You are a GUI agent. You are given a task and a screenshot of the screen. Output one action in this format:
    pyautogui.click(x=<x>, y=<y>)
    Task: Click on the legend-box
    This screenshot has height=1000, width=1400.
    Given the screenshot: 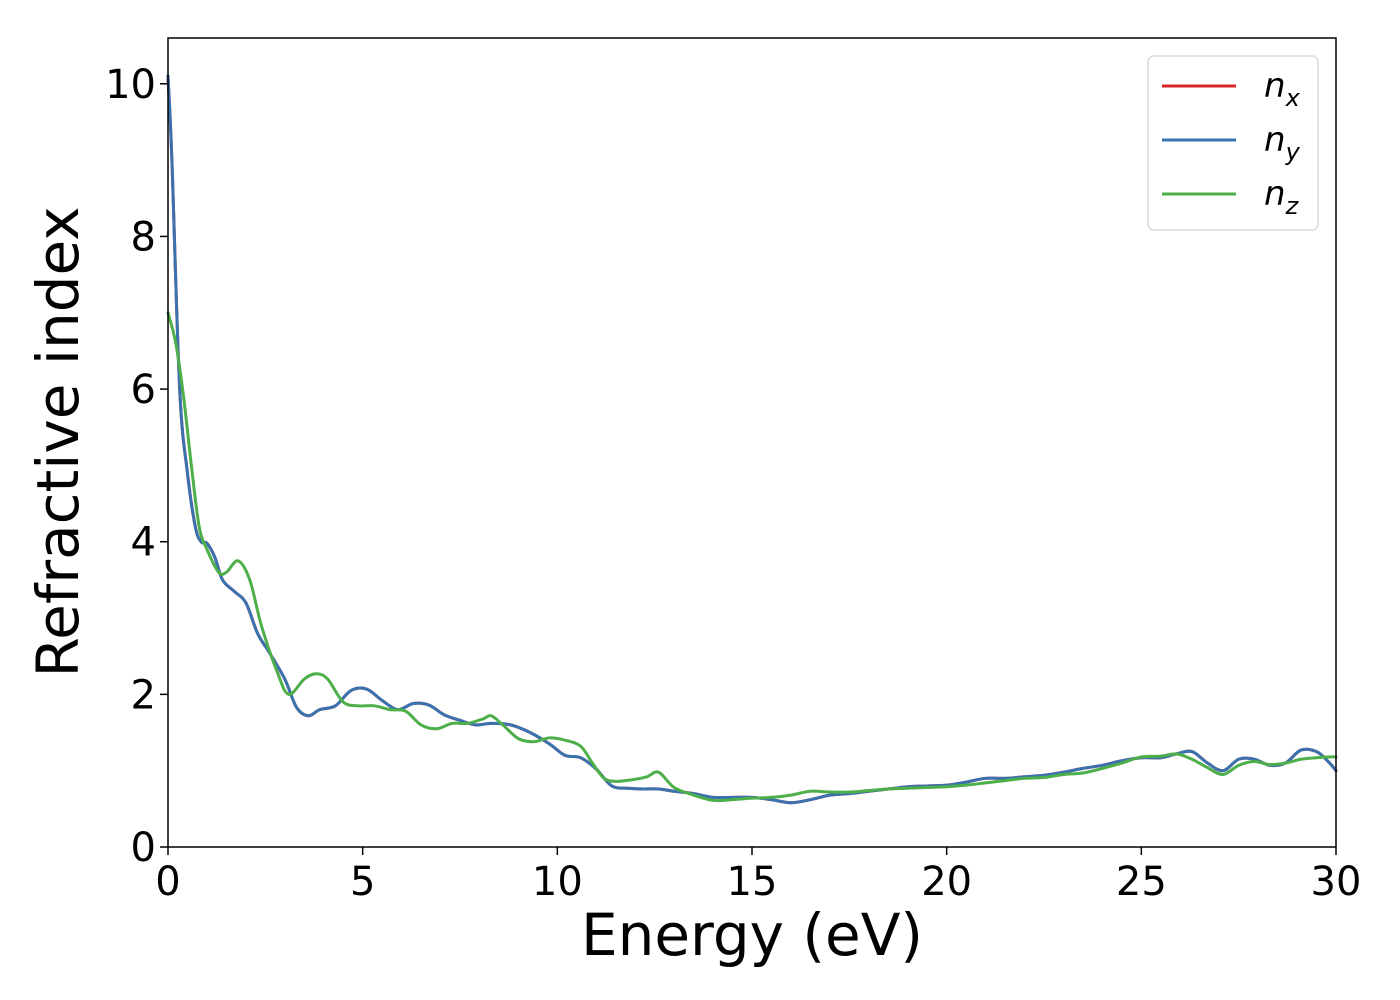 What is the action you would take?
    pyautogui.click(x=1233, y=143)
    